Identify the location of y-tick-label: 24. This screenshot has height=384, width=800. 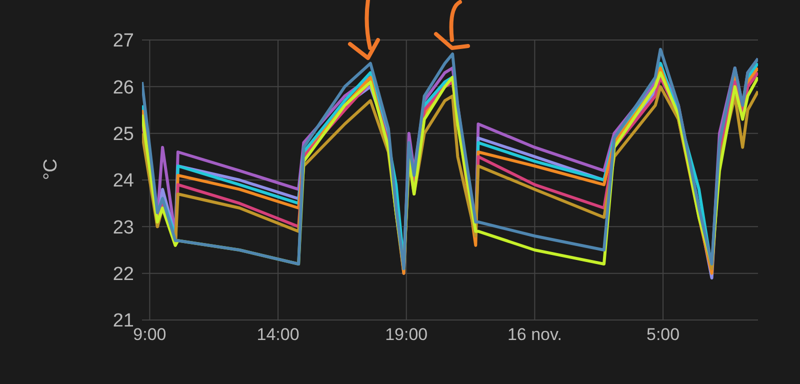
(123, 181).